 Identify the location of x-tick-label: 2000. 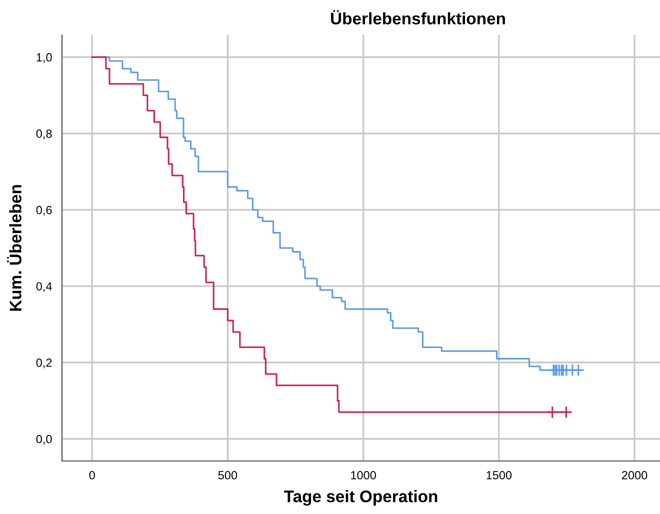
(635, 475).